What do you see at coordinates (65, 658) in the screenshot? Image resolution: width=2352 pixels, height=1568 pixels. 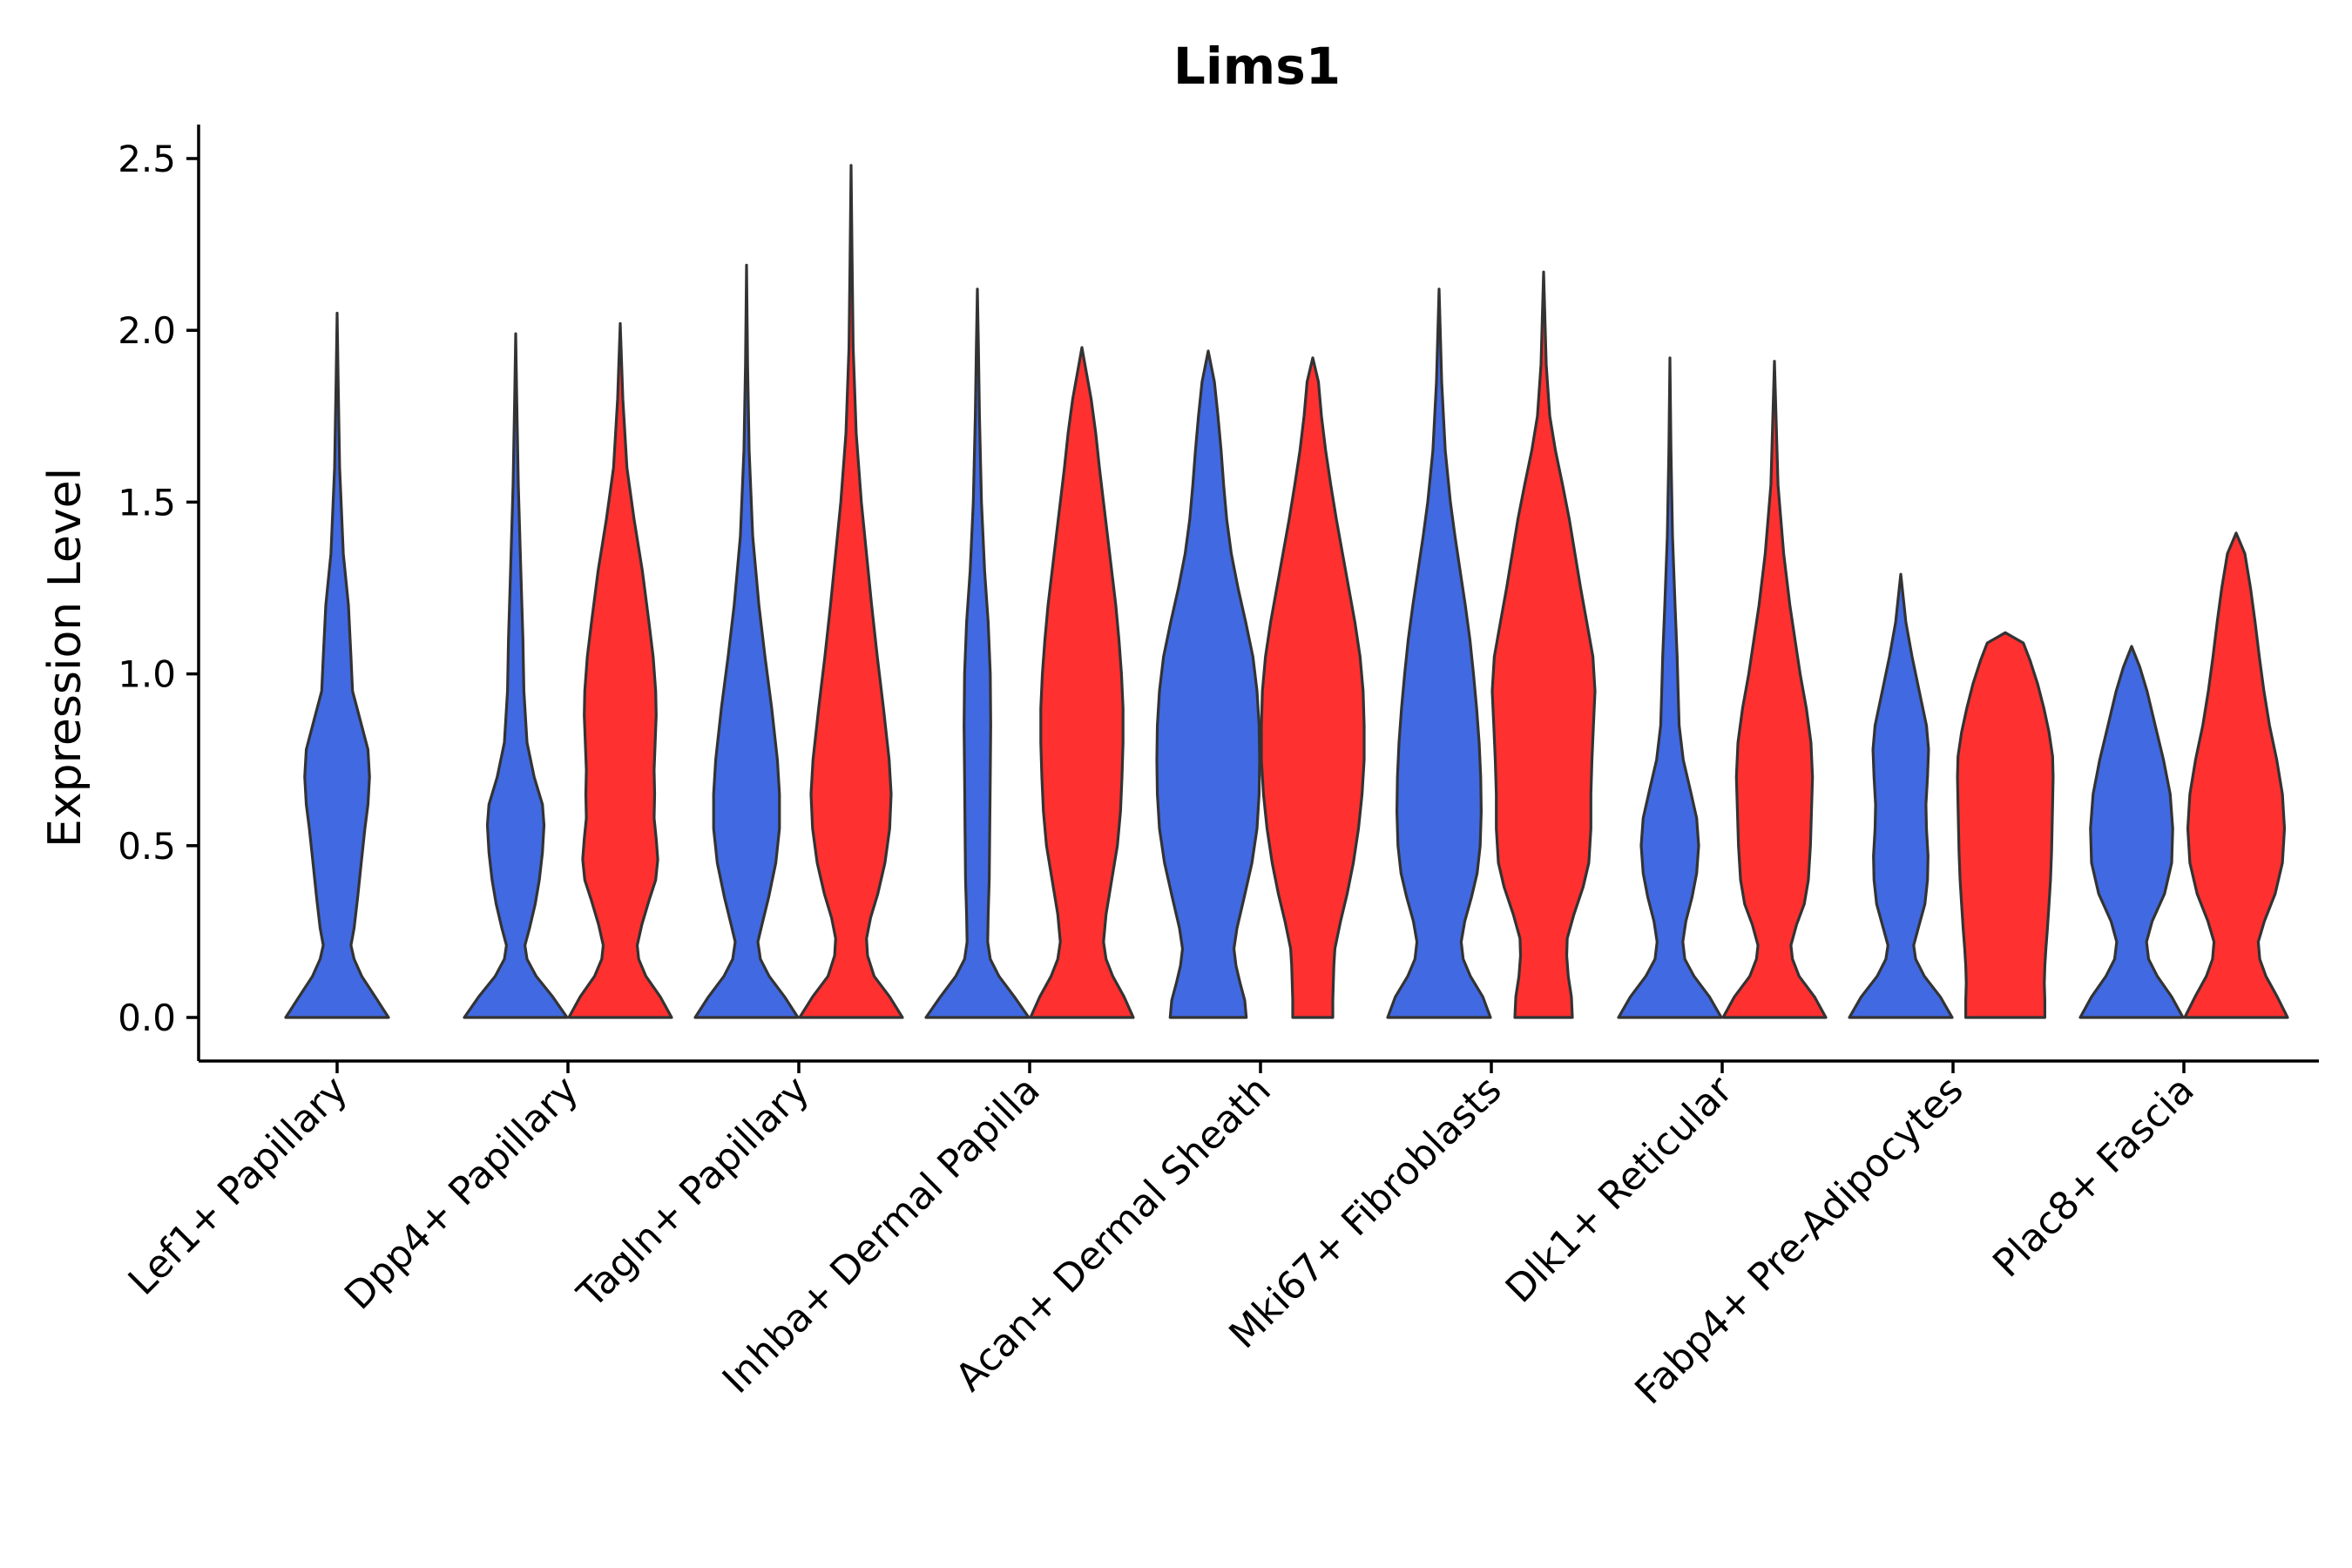 I see `y-axis-title: Expression Level` at bounding box center [65, 658].